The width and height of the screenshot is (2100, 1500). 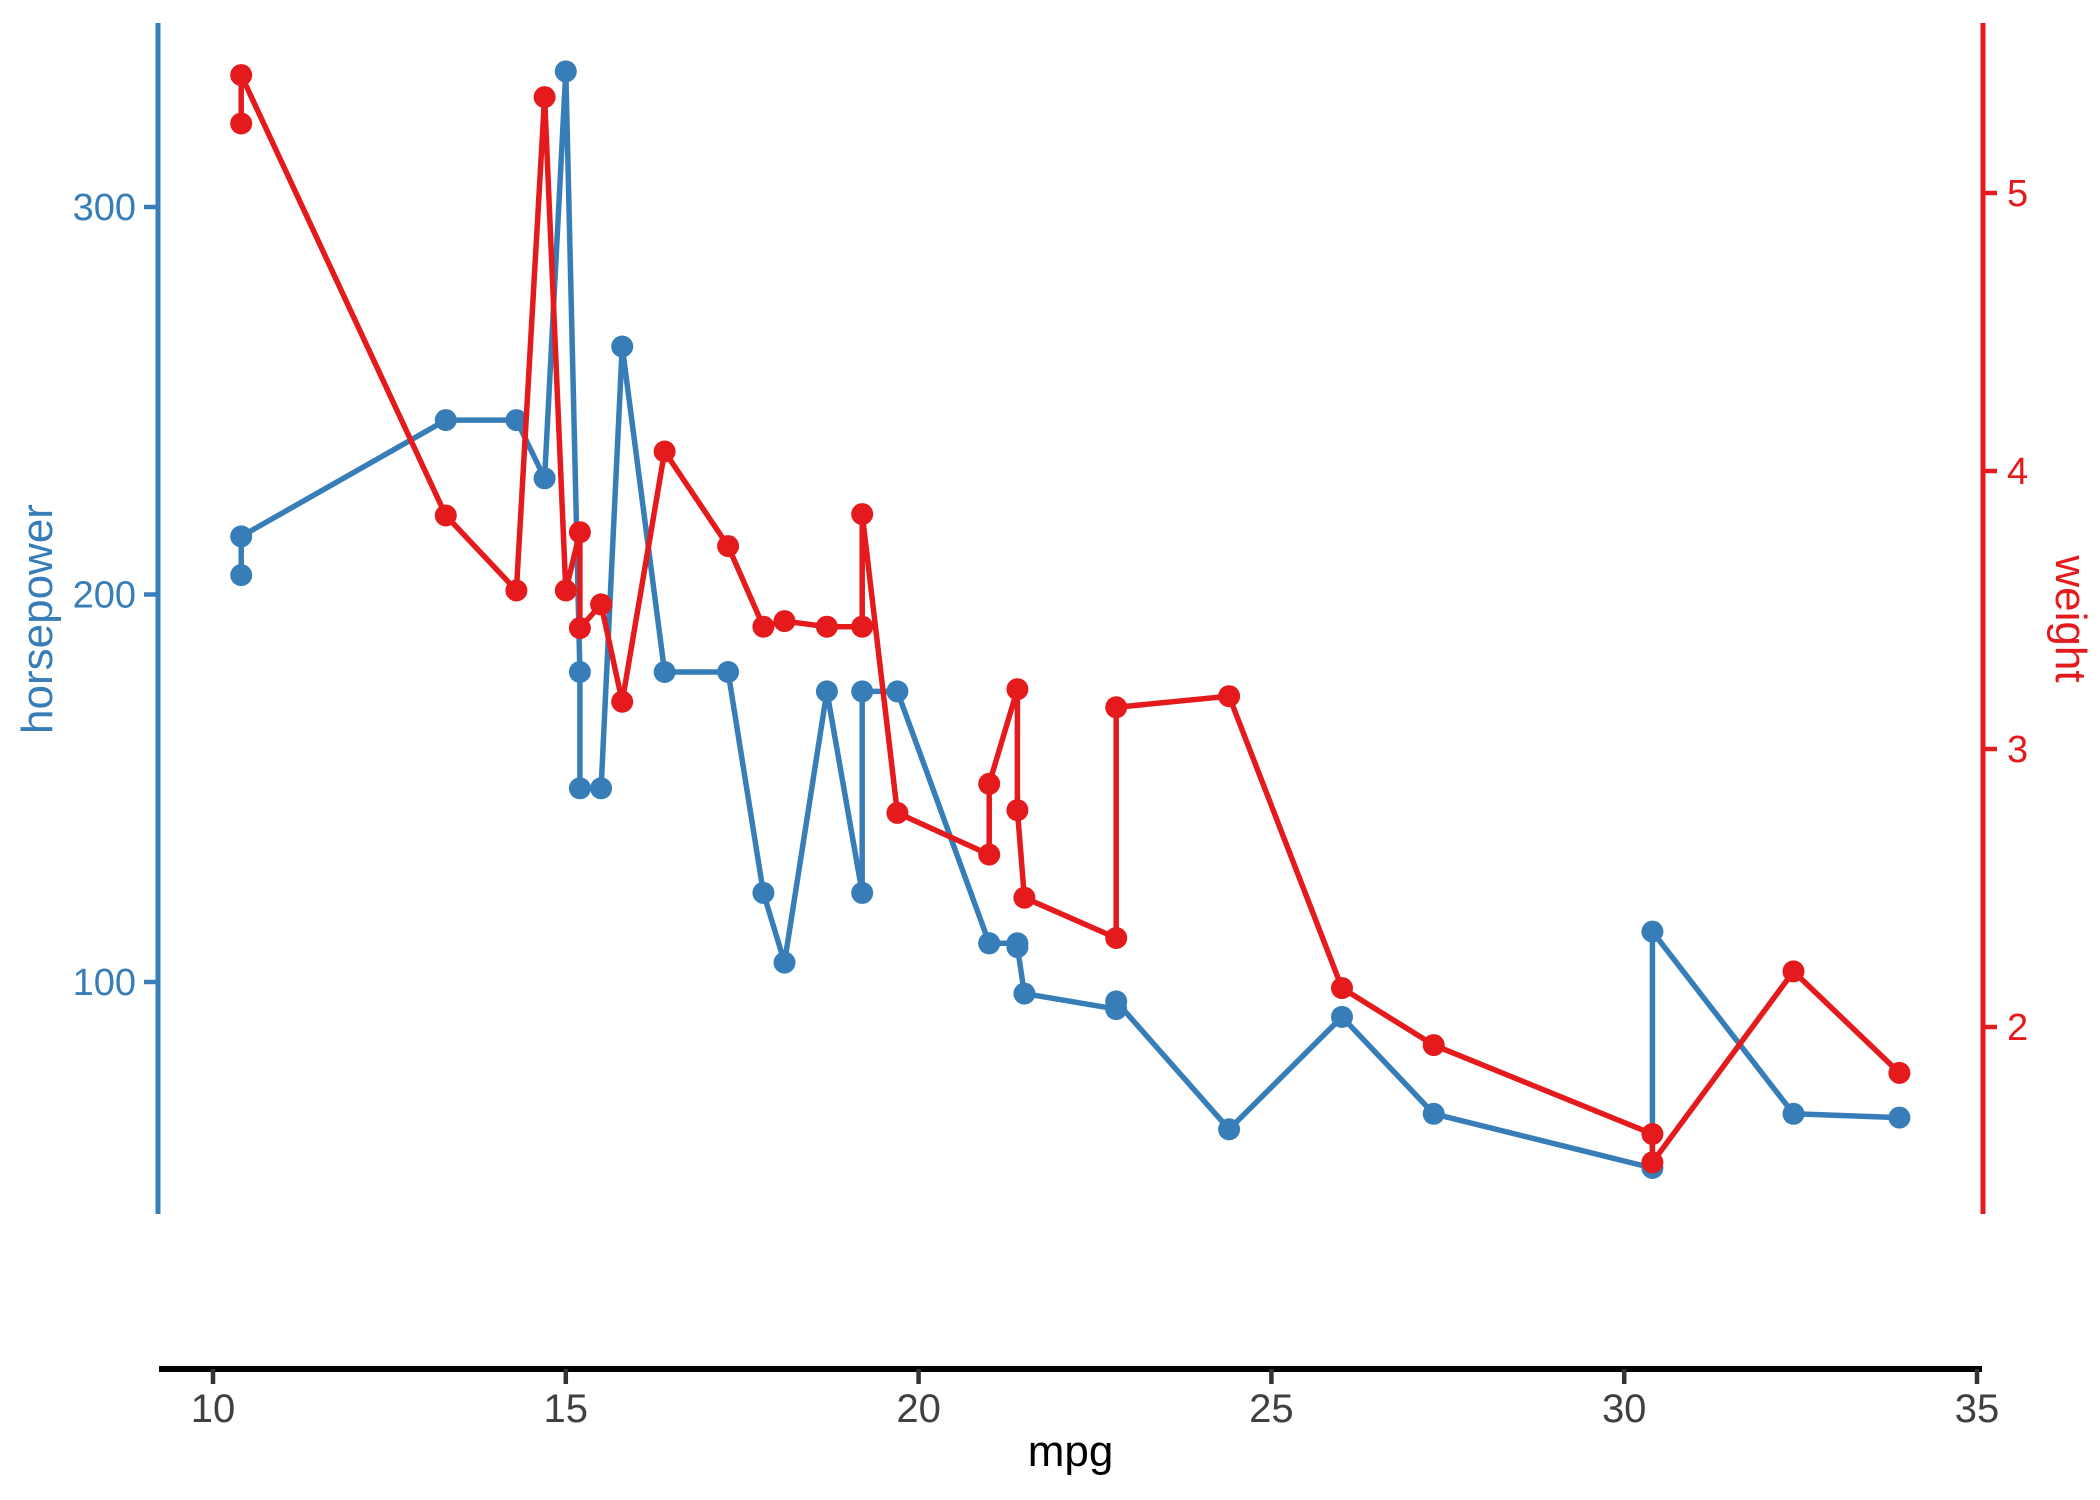 What do you see at coordinates (2017, 472) in the screenshot?
I see `right-y-tick-label: 4` at bounding box center [2017, 472].